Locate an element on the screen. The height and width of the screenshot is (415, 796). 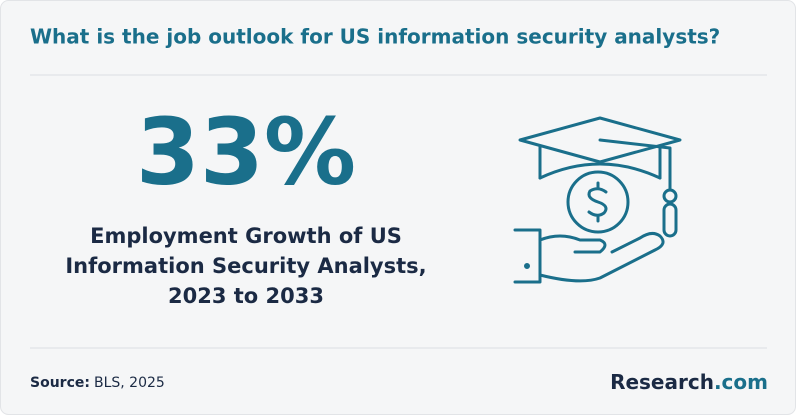
brand-suffix: .com is located at coordinates (741, 382).